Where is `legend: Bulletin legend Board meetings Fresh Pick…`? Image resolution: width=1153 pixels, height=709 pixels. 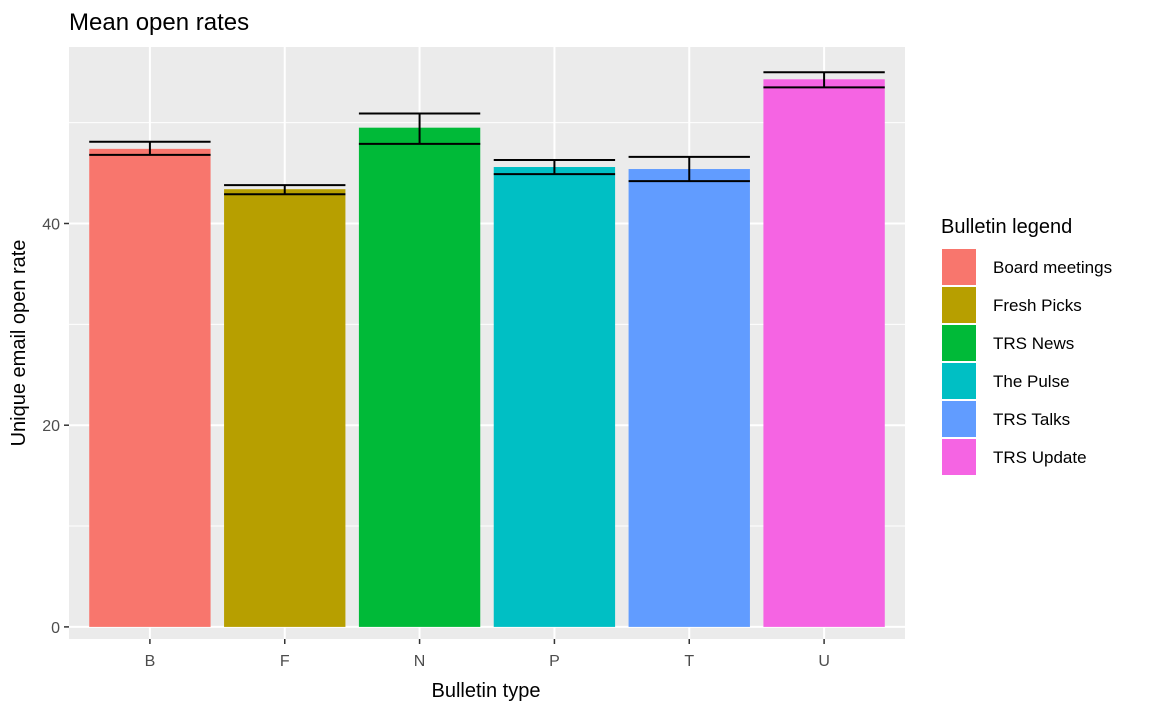
legend: Bulletin legend Board meetings Fresh Pick… is located at coordinates (1026, 346).